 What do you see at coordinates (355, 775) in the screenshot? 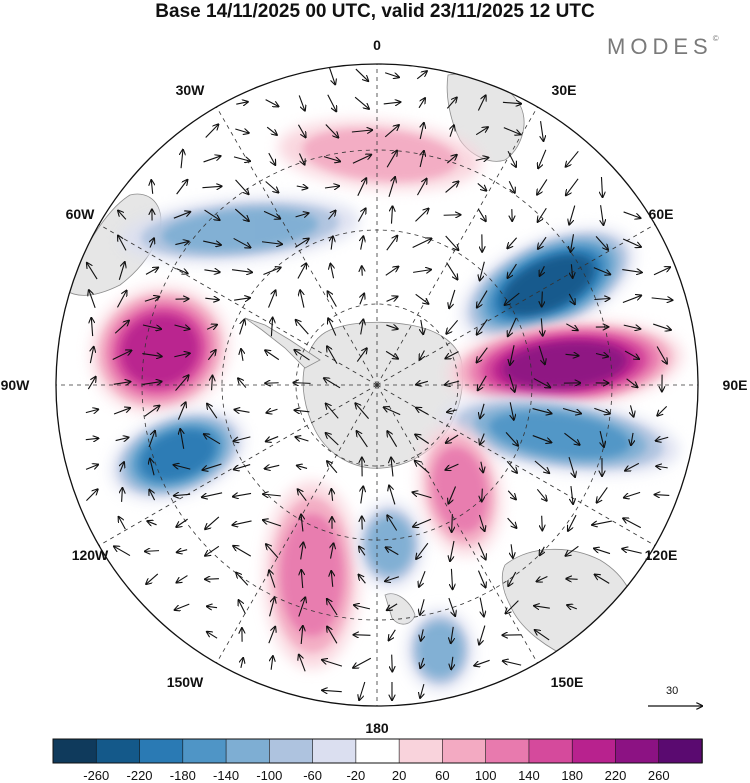
I see `colorbar-tick-label: -20` at bounding box center [355, 775].